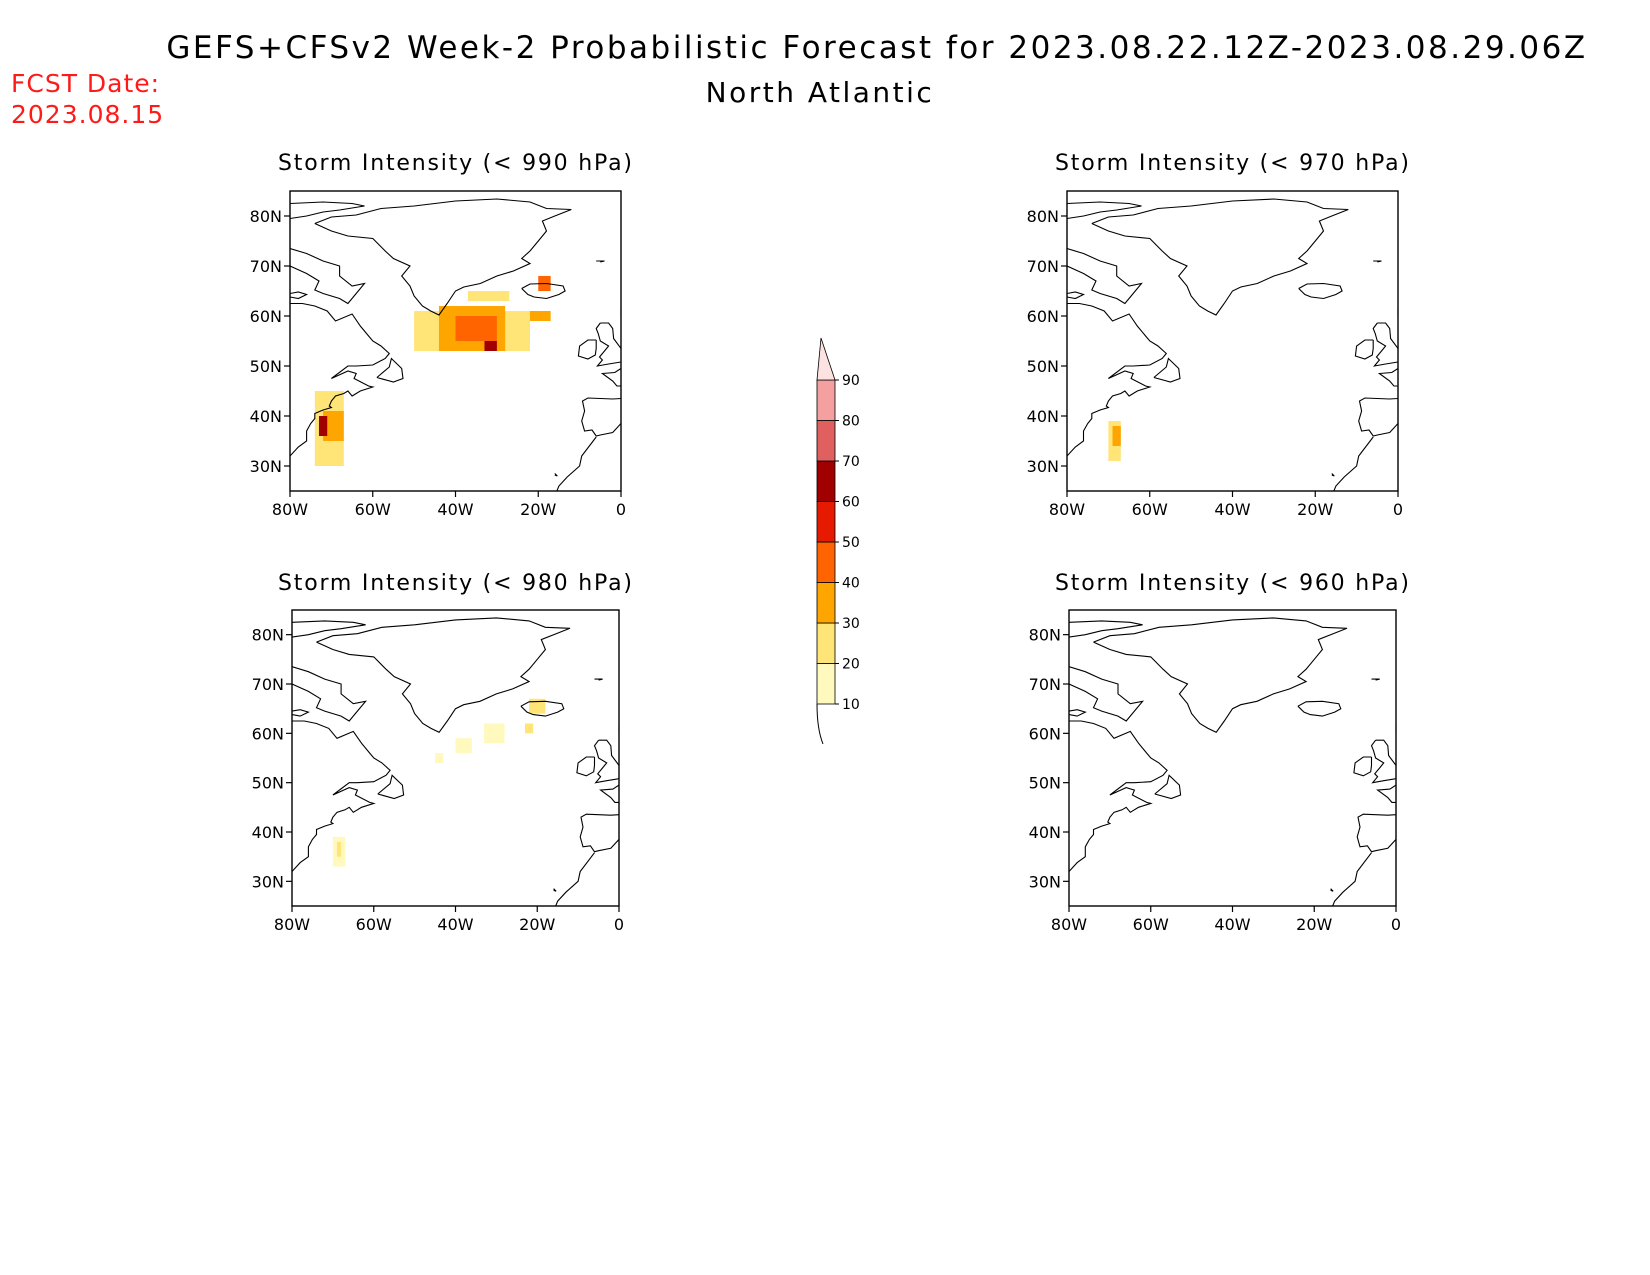 This screenshot has width=1650, height=1275. Describe the element at coordinates (851, 543) in the screenshot. I see `colorbar-label: 50` at that location.